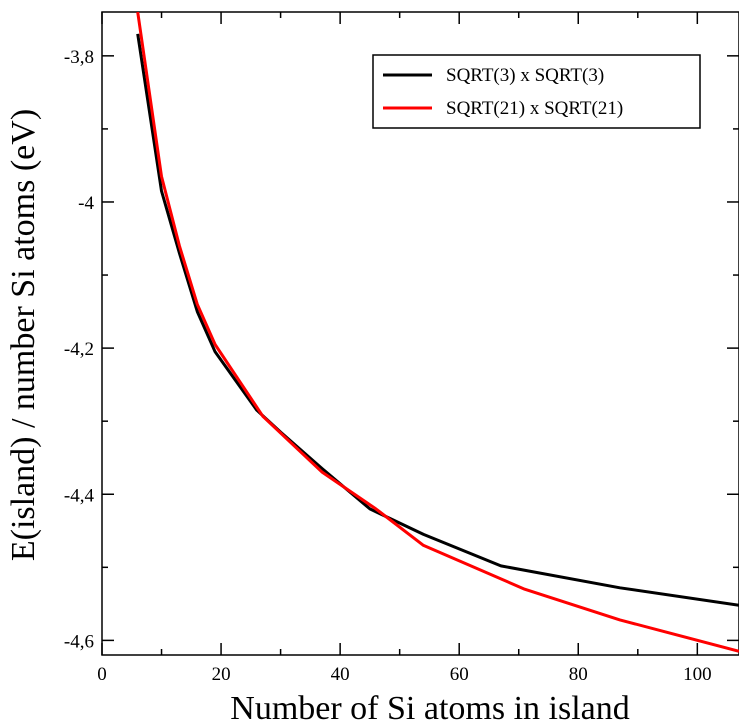  Describe the element at coordinates (534, 108) in the screenshot. I see `legend-label-sqrt21: SQRT(21) x SQRT(21)` at that location.